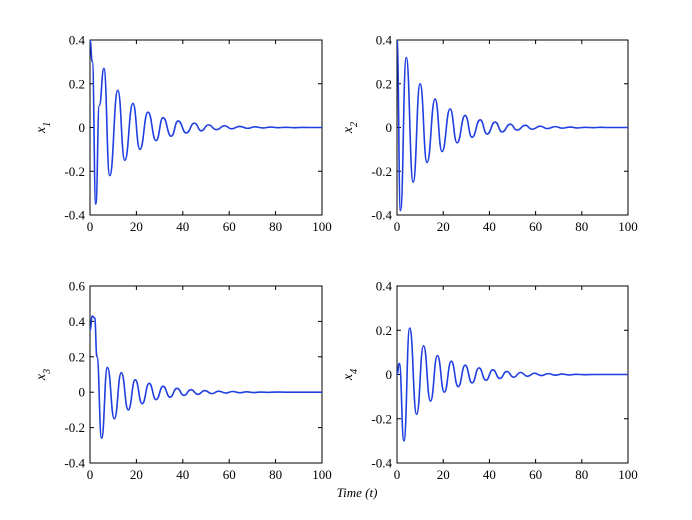 This screenshot has height=520, width=692. What do you see at coordinates (47, 124) in the screenshot?
I see `y-axis-label-subscript: 1` at bounding box center [47, 124].